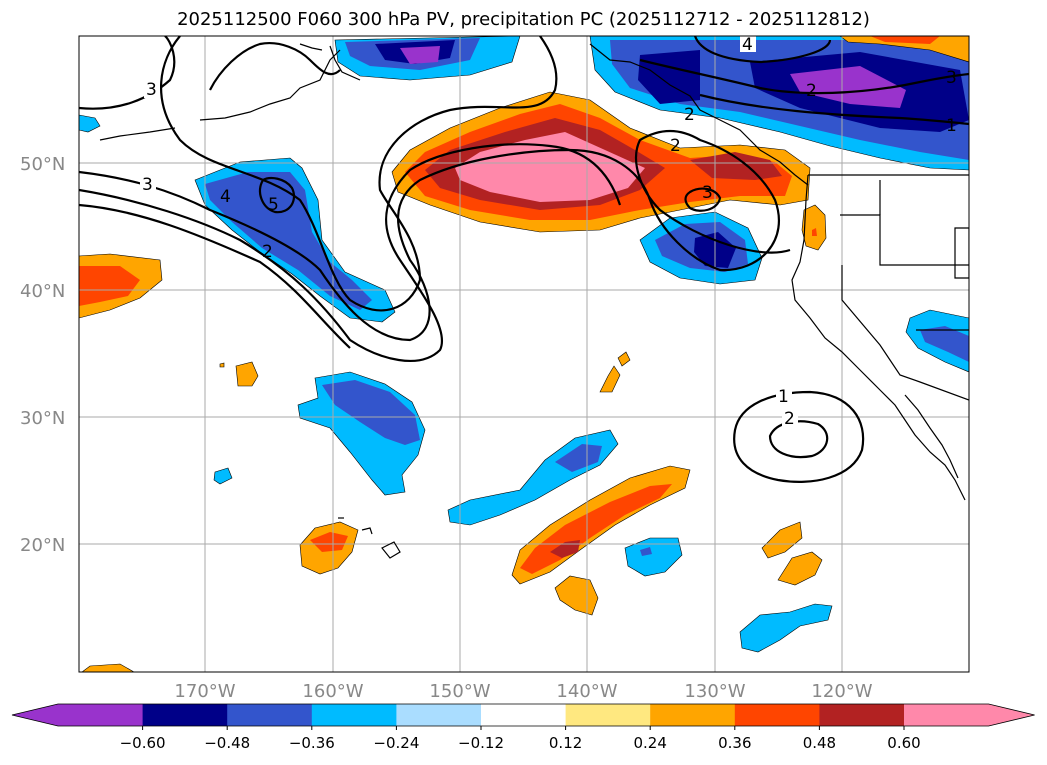 This screenshot has height=765, width=1047. I want to click on lat-label-40n: 40°N, so click(42, 291).